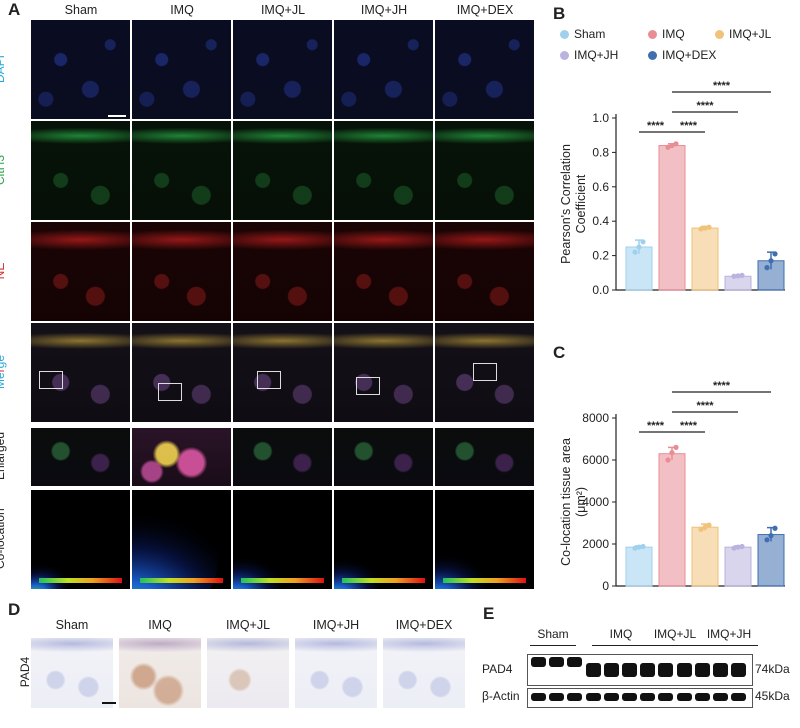 This screenshot has height=728, width=800. Describe the element at coordinates (573, 204) in the screenshot. I see `y-axis-label: Pearson's CorrelationCoefficient` at that location.